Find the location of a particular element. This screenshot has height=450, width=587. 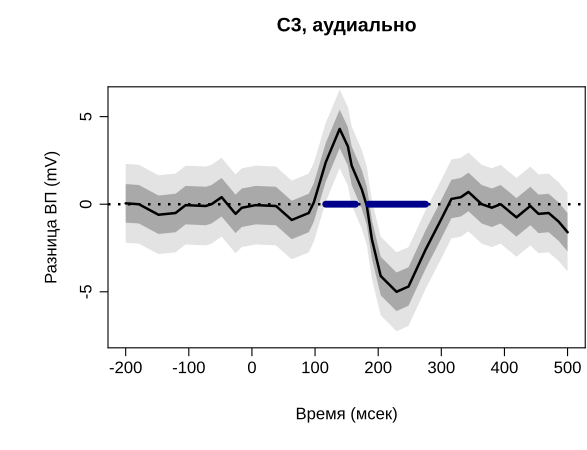

x-tick-label: -200 is located at coordinates (126, 367).